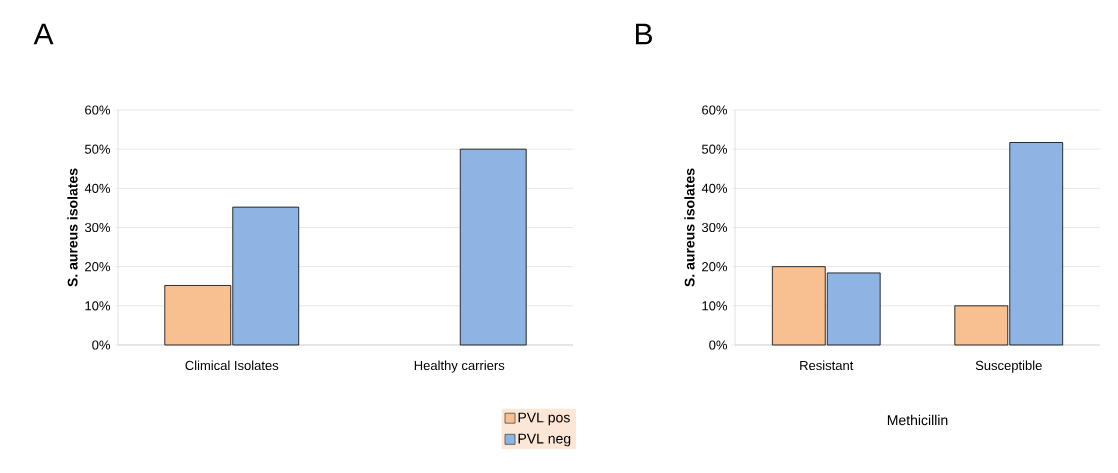 The width and height of the screenshot is (1118, 473). What do you see at coordinates (459, 366) in the screenshot?
I see `x-tick-label: Healthy carriers` at bounding box center [459, 366].